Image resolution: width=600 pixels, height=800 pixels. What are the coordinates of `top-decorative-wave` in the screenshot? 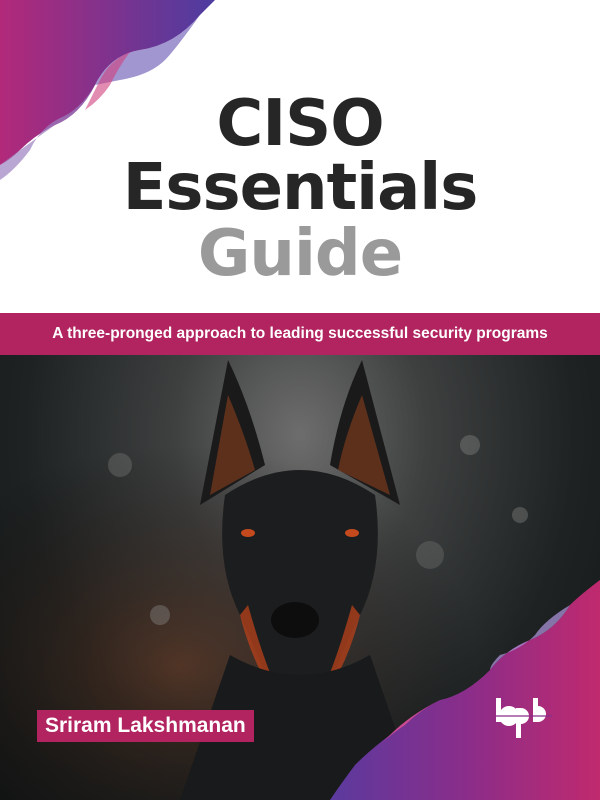 It's located at (107, 90).